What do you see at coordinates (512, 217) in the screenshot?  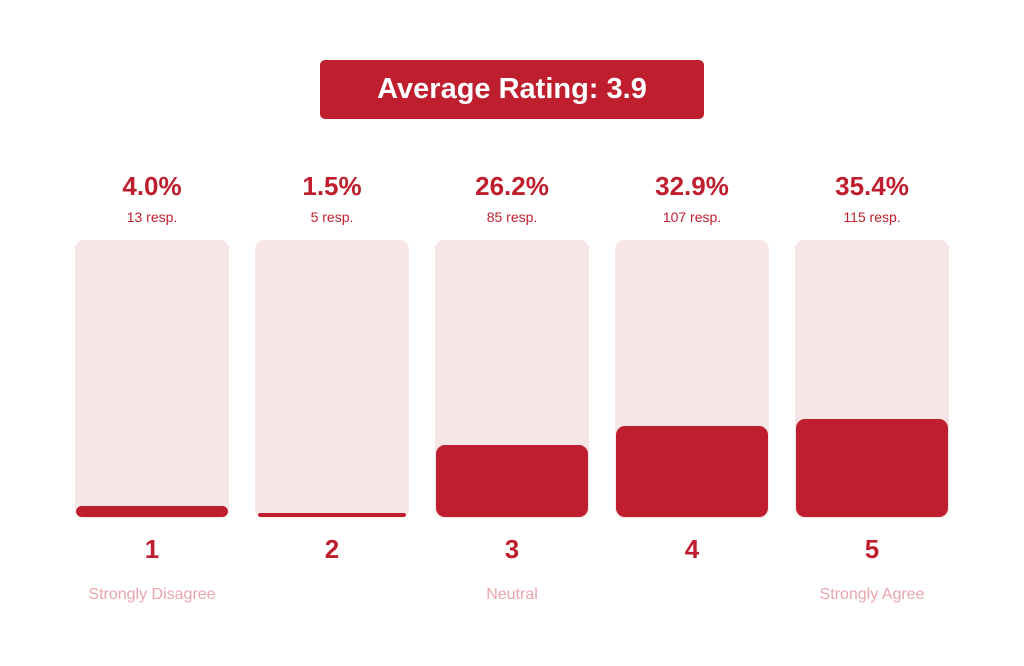 I see `responses-label: 85 resp.` at bounding box center [512, 217].